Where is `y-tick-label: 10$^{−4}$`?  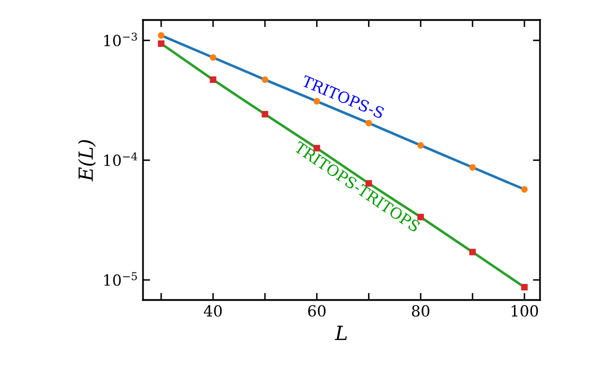
y-tick-label: 10$^{−4}$ is located at coordinates (121, 159).